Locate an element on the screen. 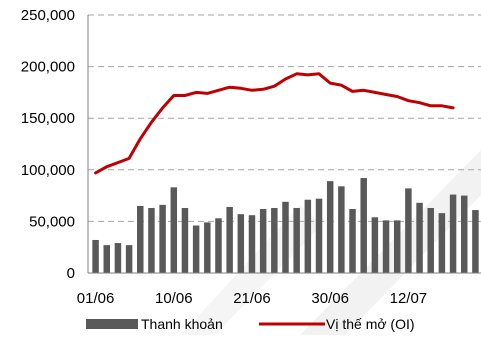  y-tick-label: 200,000 is located at coordinates (48, 67).